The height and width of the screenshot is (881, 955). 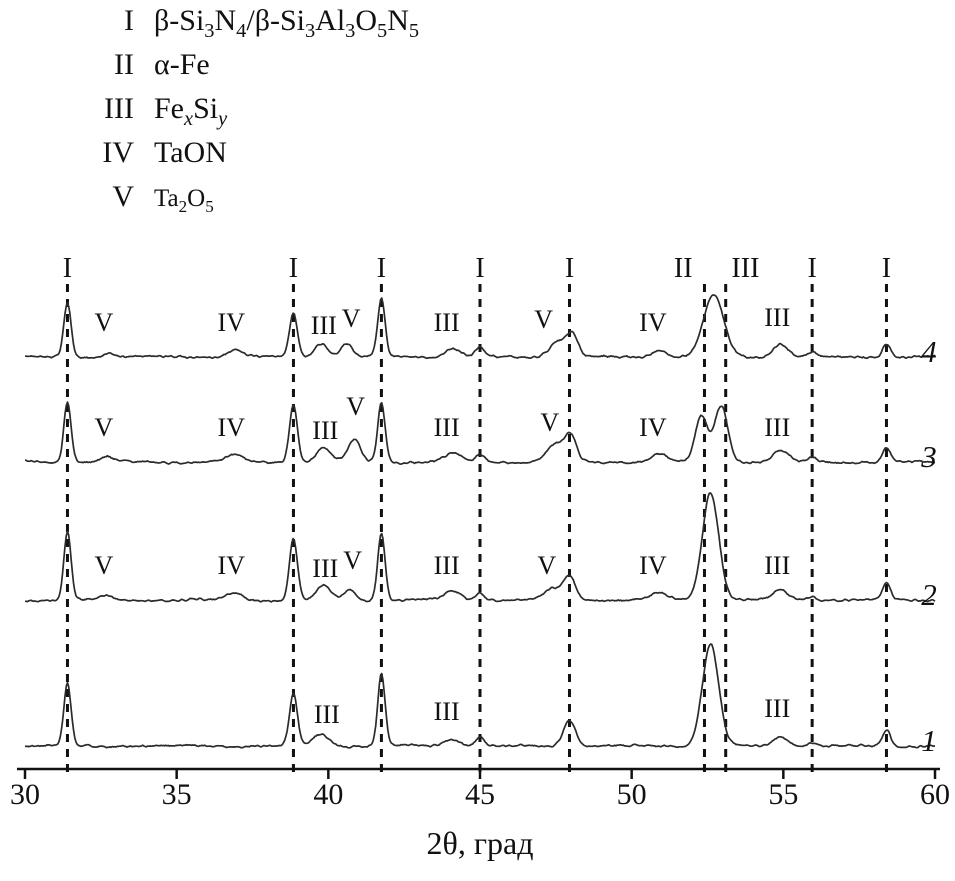 What do you see at coordinates (935, 794) in the screenshot?
I see `x-tick-label: 60` at bounding box center [935, 794].